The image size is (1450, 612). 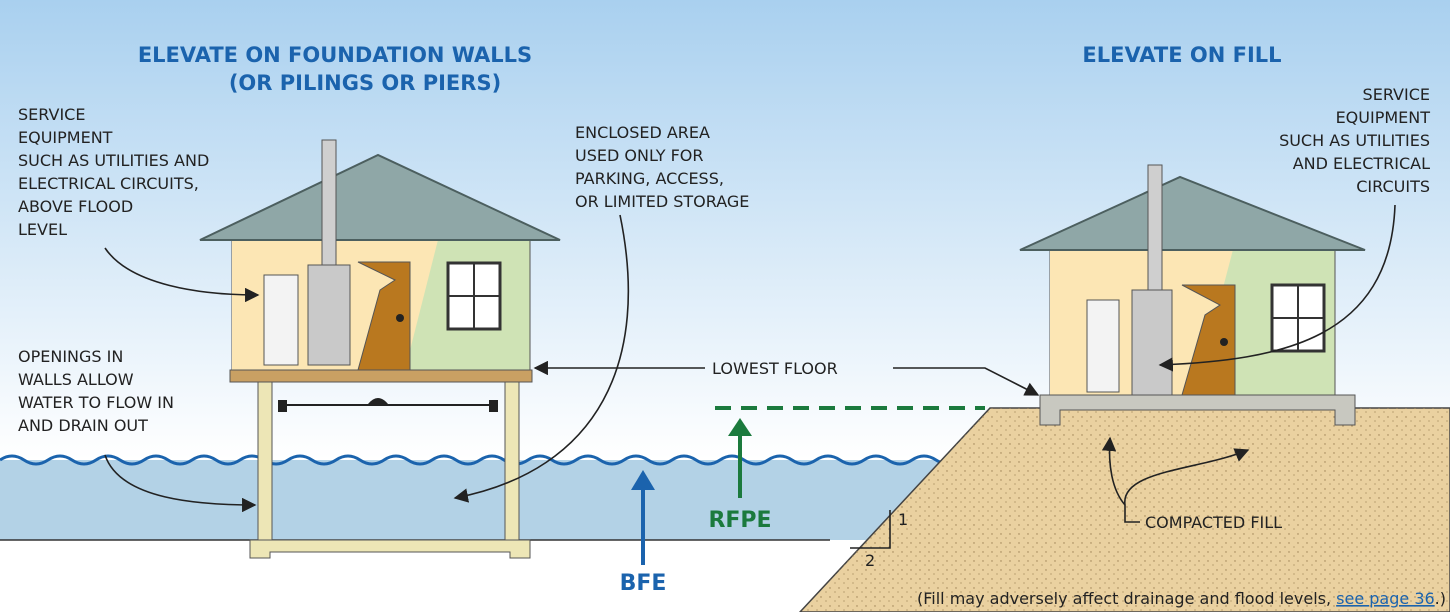 I want to click on service-label: SUCH AS UTILITIES AND, so click(x=113, y=160).